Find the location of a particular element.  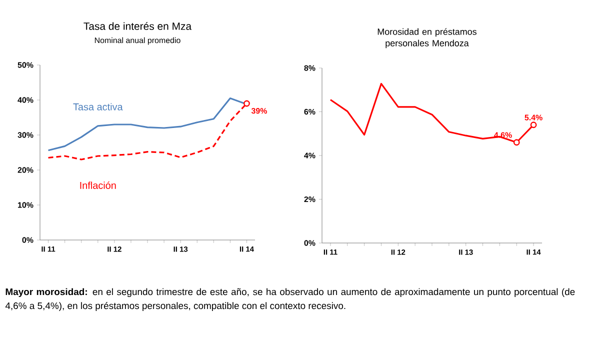

chart-title: Morosidad en préstamos personales Mendoza is located at coordinates (427, 38).